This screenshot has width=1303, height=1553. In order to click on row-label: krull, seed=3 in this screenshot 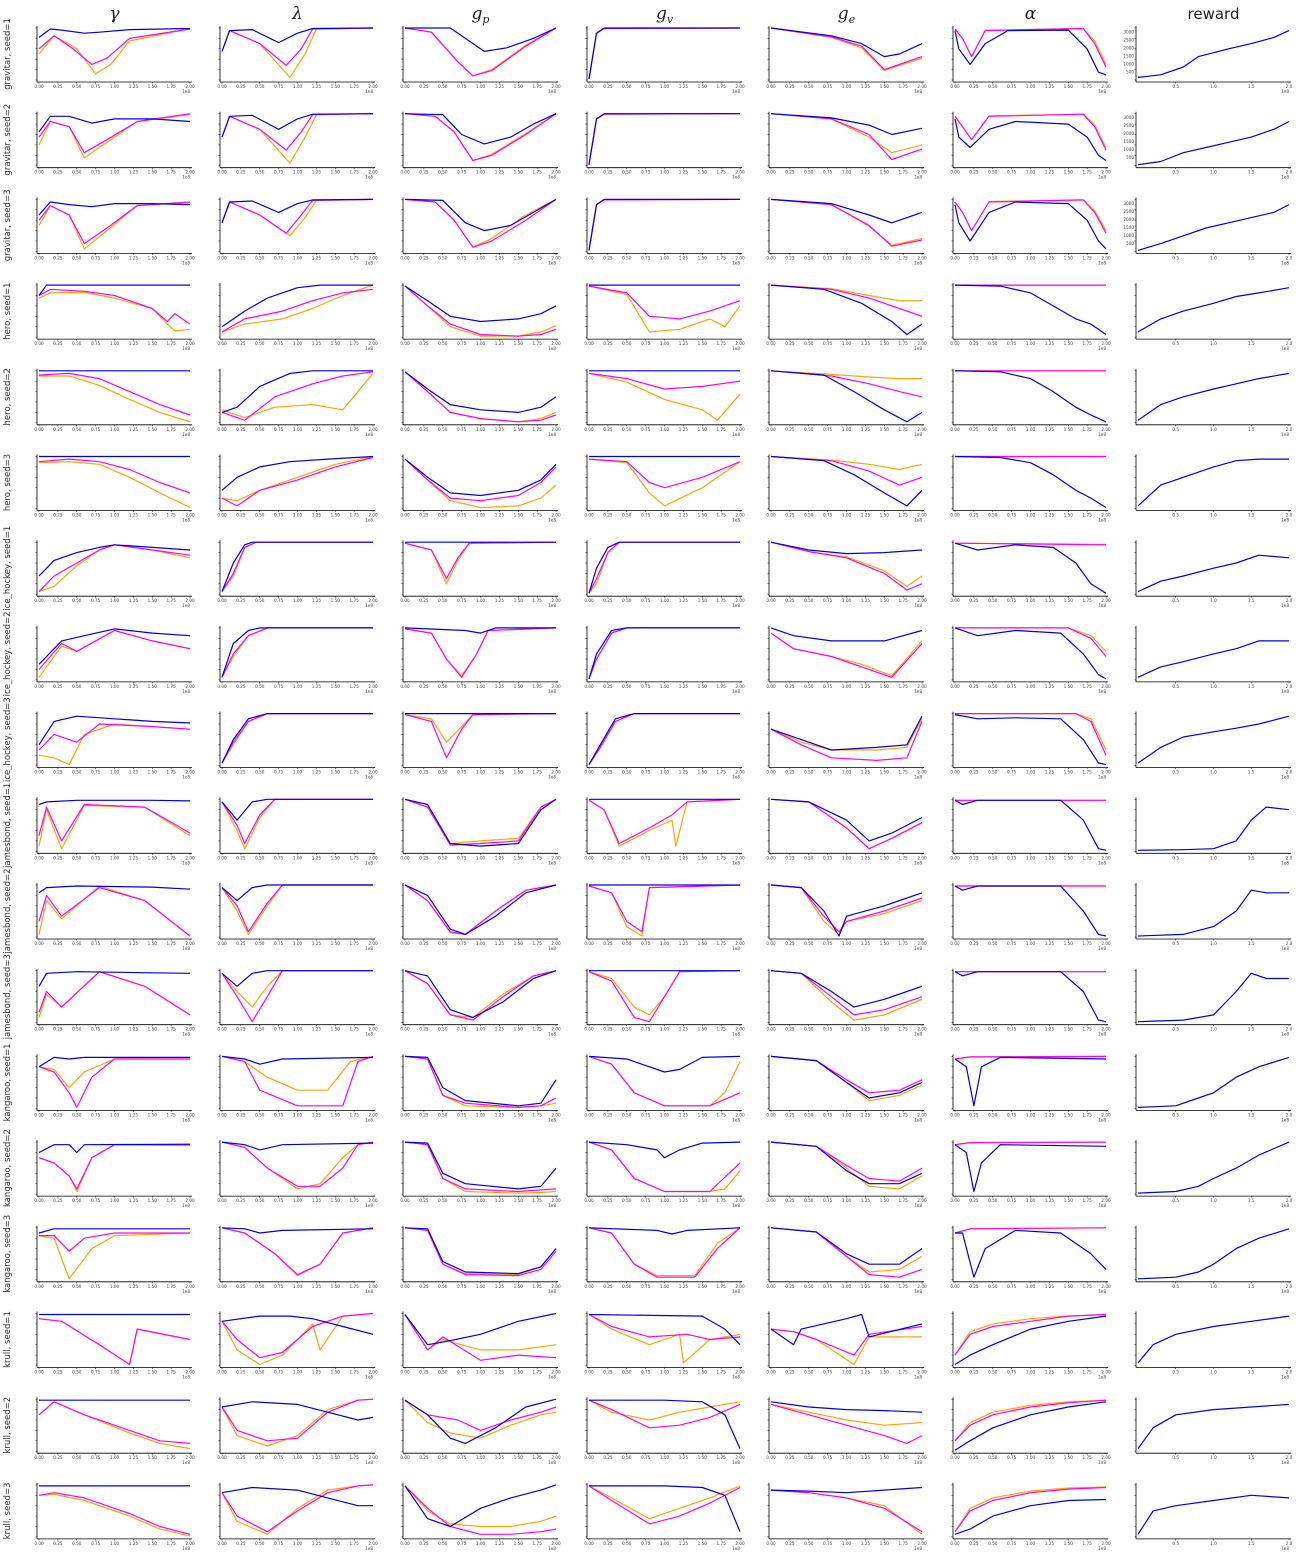, I will do `click(8, 1511)`.